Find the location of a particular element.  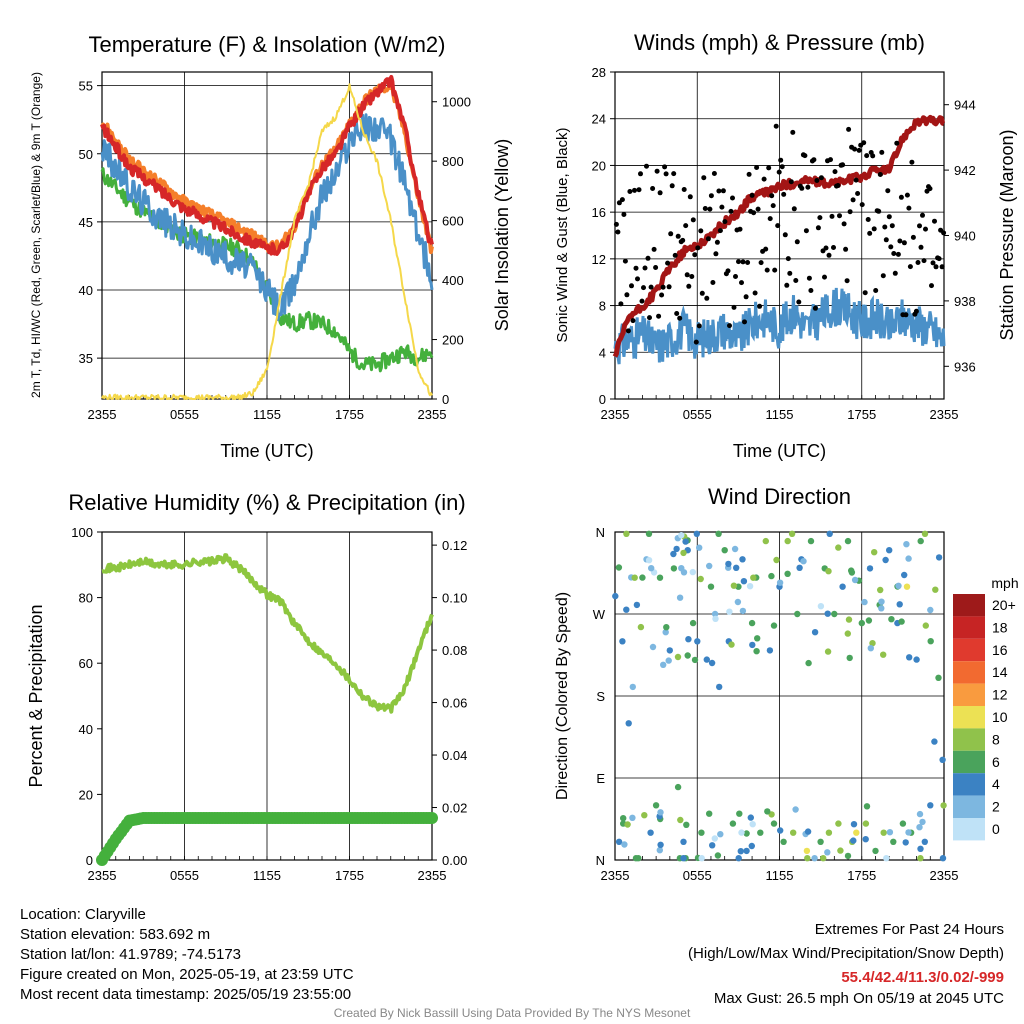

y-tick-label: 4 is located at coordinates (602, 352).